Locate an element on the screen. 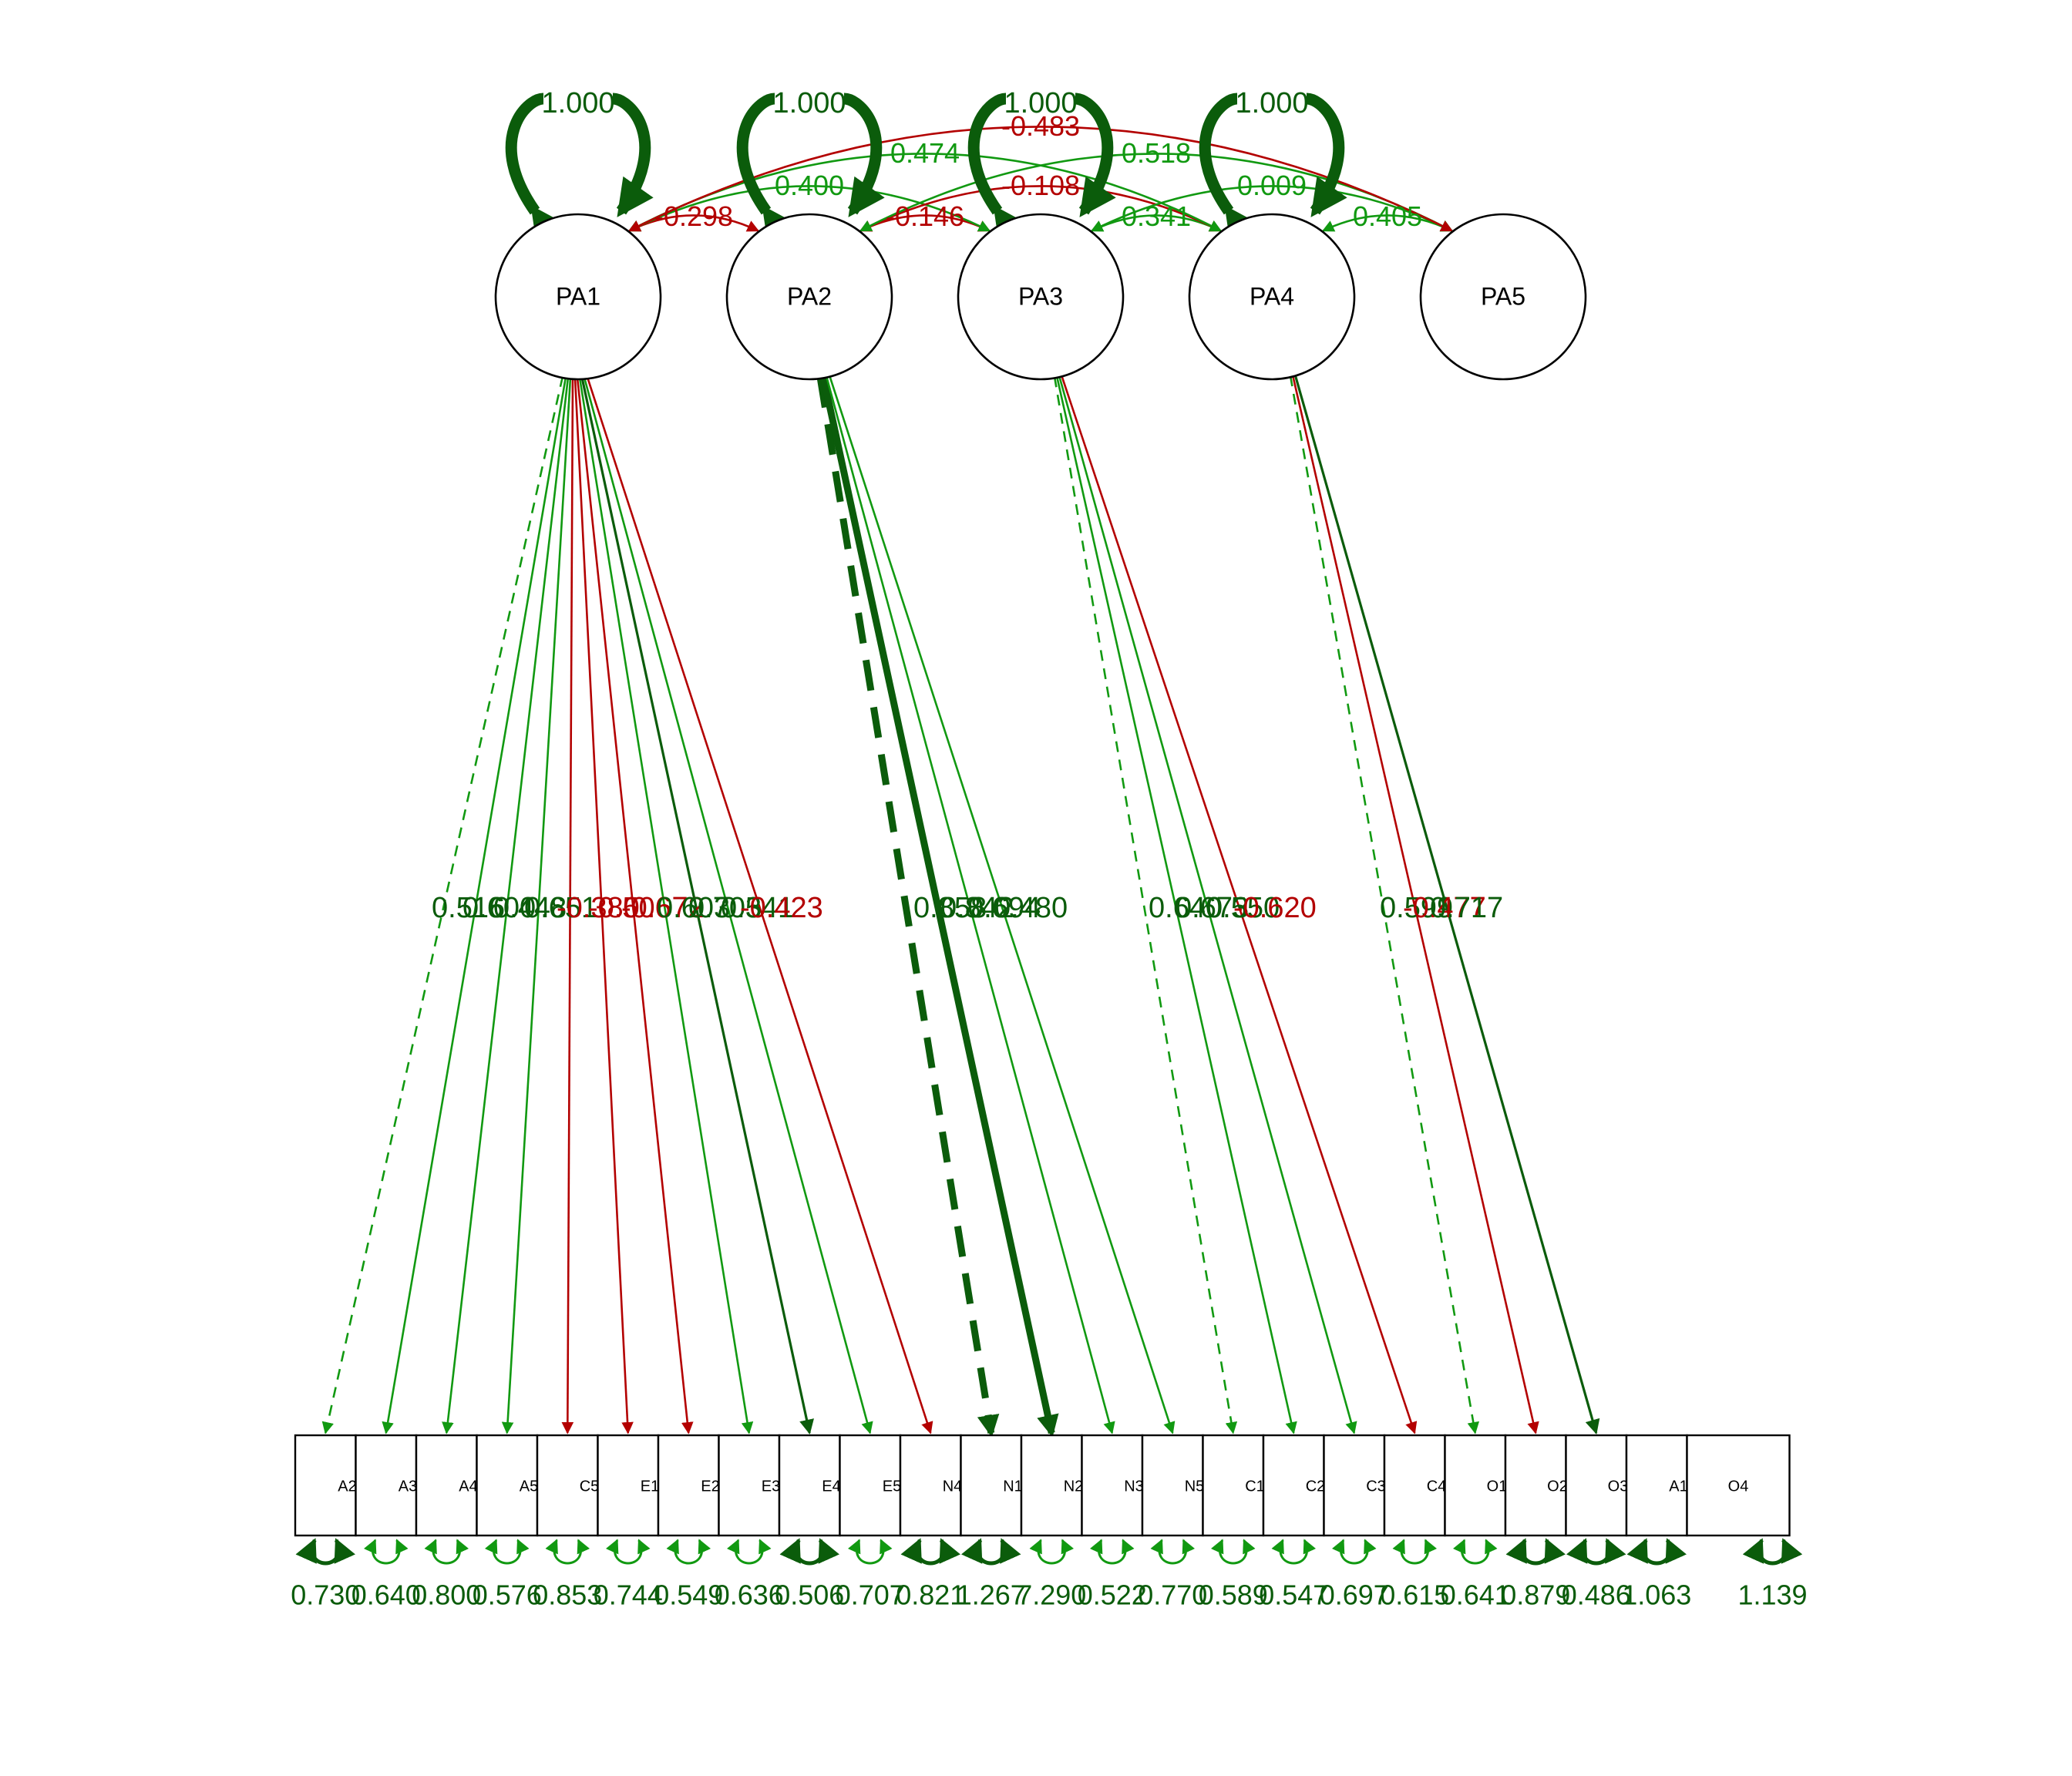 This screenshot has width=2072, height=1776. loading-label: 0.550 is located at coordinates (1243, 908).